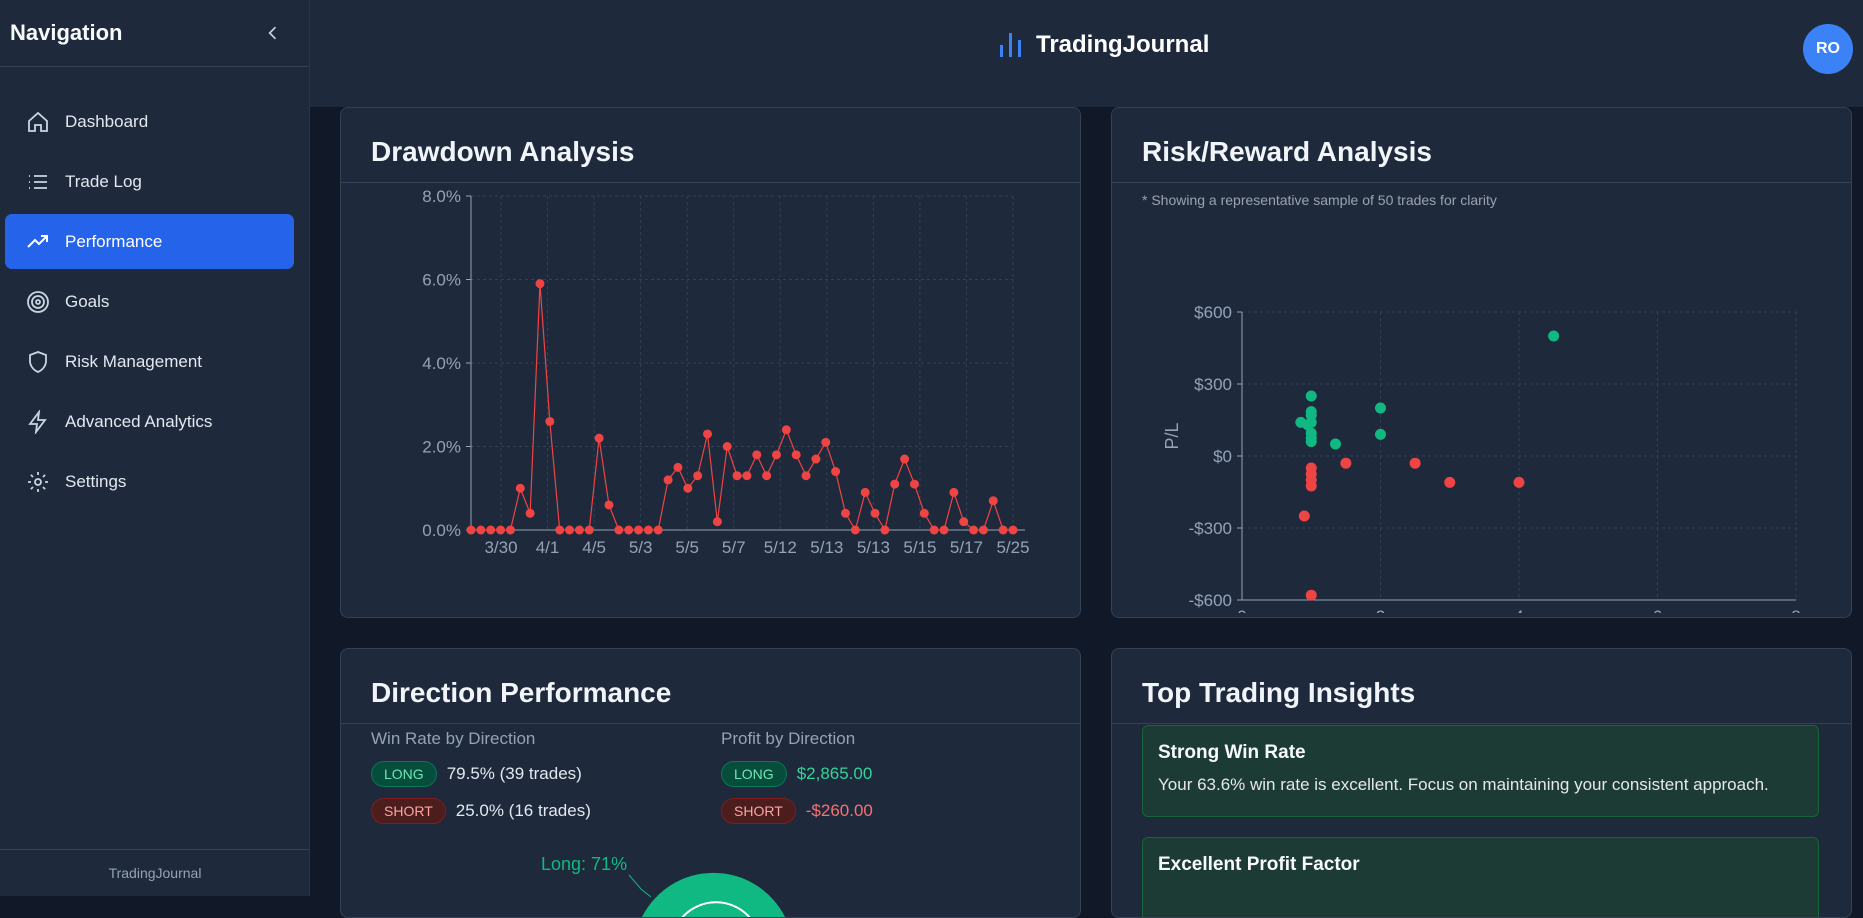 Image resolution: width=1863 pixels, height=918 pixels. I want to click on y-axis-label: P/L, so click(1172, 435).